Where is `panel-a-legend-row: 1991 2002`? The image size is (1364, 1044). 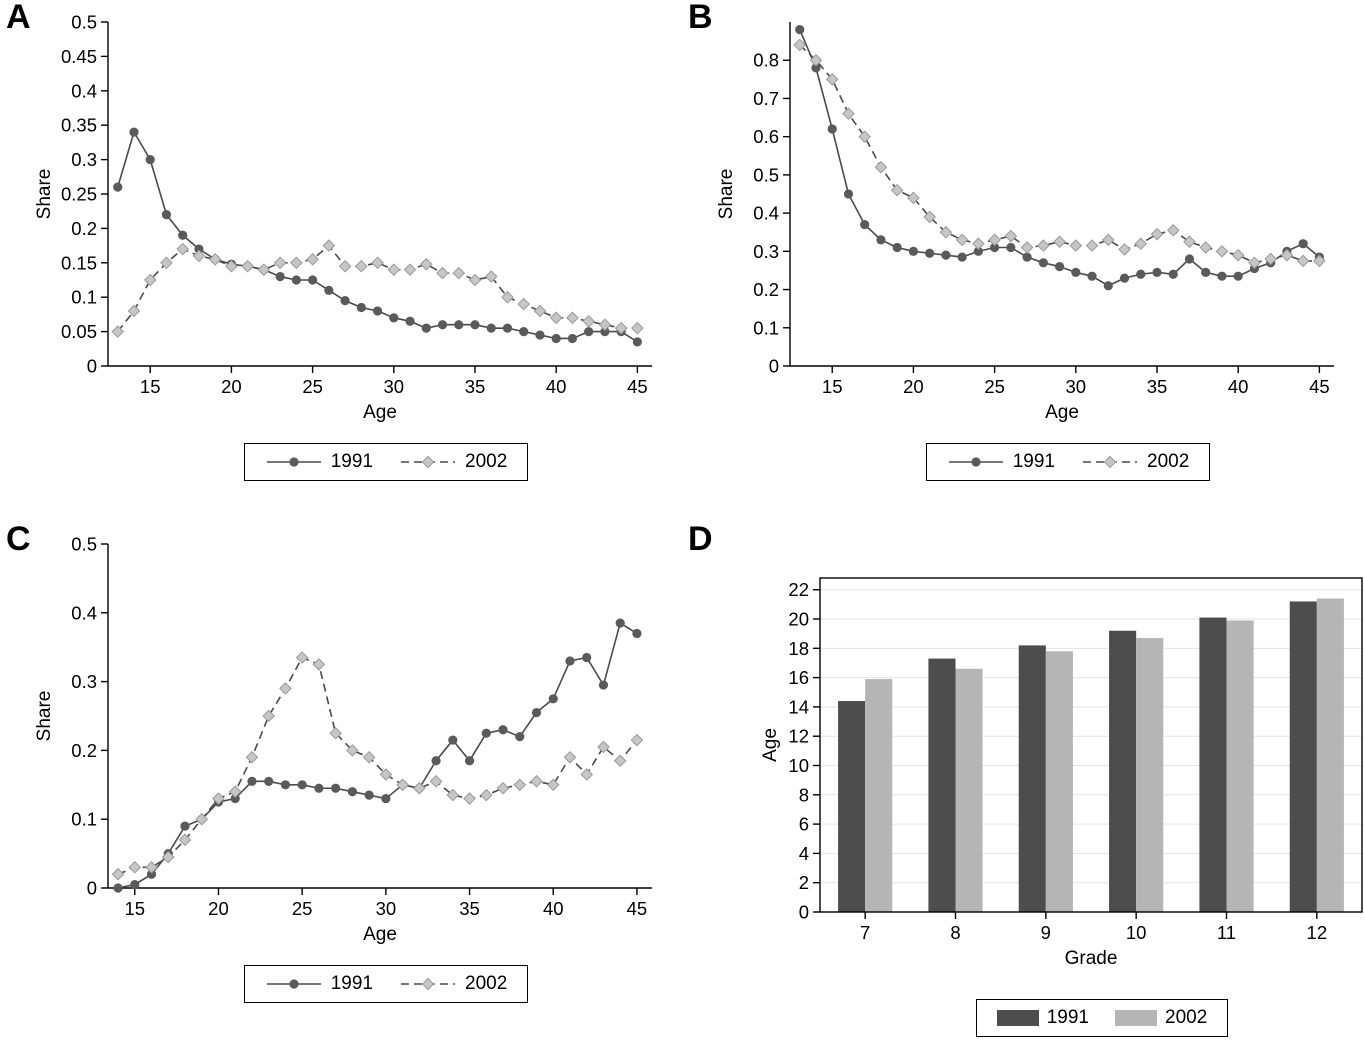 panel-a-legend-row: 1991 2002 is located at coordinates (358, 462).